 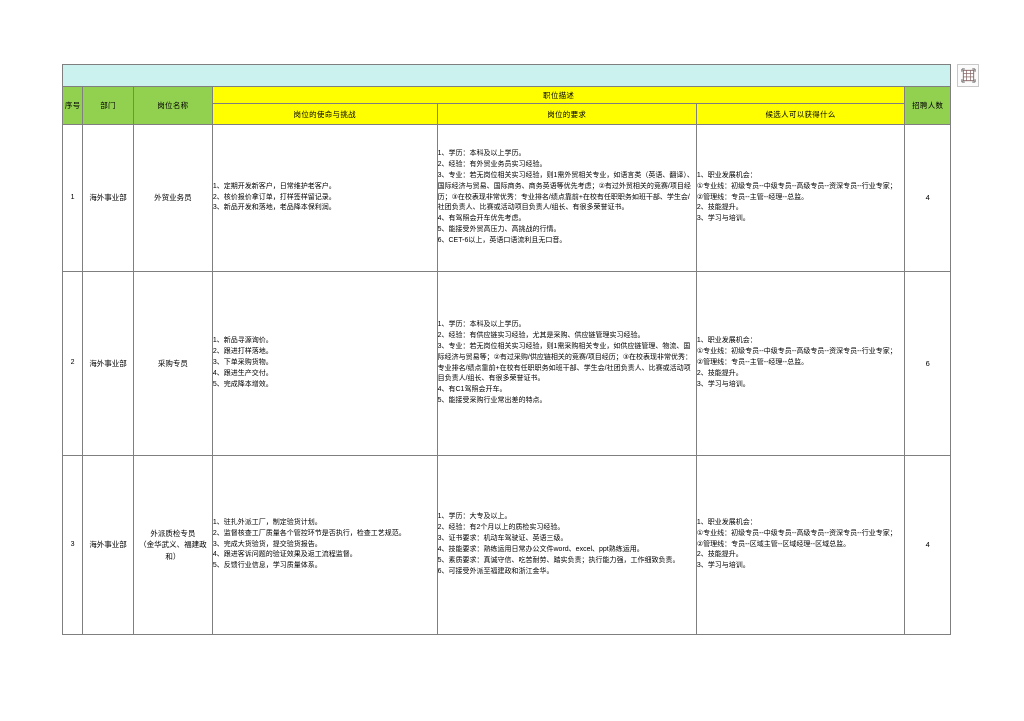 What do you see at coordinates (481, 219) in the screenshot?
I see `text-line: 4、有驾照会开车优先考虑。` at bounding box center [481, 219].